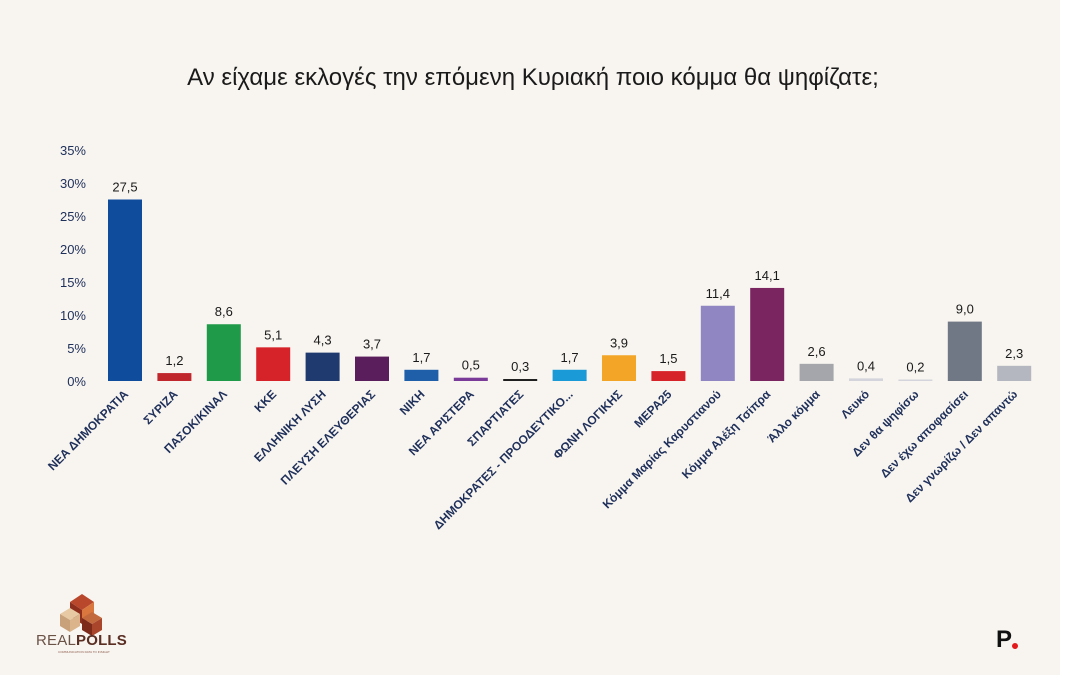  Describe the element at coordinates (73, 266) in the screenshot. I see `y-axis: 0% 5% 10% 15% 20% 25% 30% 35%` at that location.